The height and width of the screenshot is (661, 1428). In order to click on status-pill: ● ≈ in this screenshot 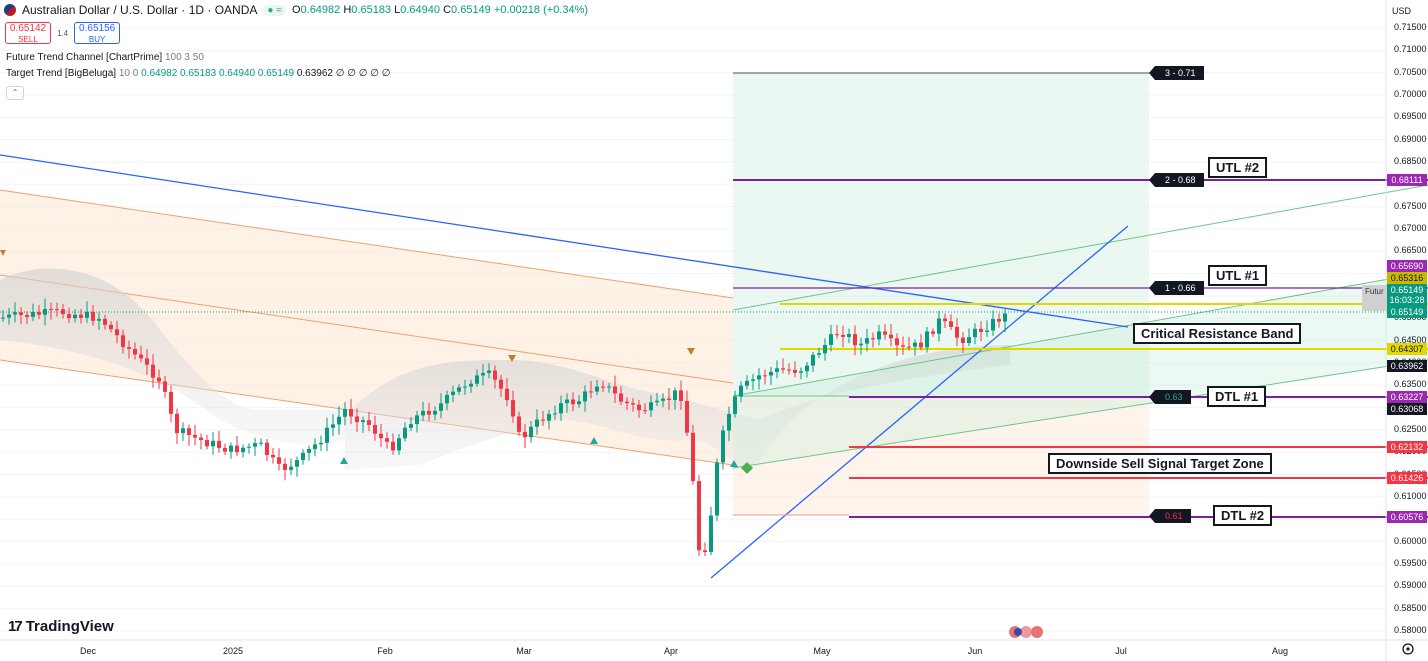, I will do `click(274, 10)`.